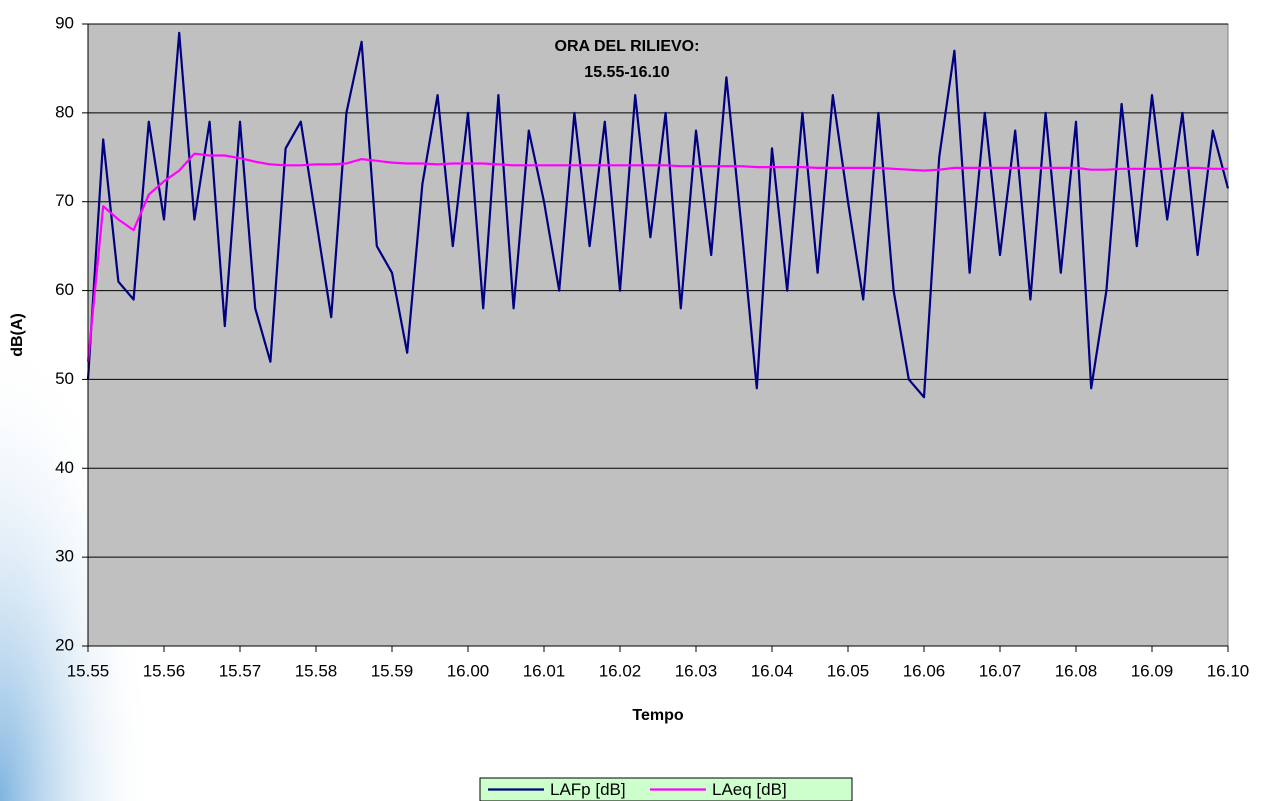 The width and height of the screenshot is (1261, 801). I want to click on legend: LAFp [dB] LAeq [dB], so click(666, 789).